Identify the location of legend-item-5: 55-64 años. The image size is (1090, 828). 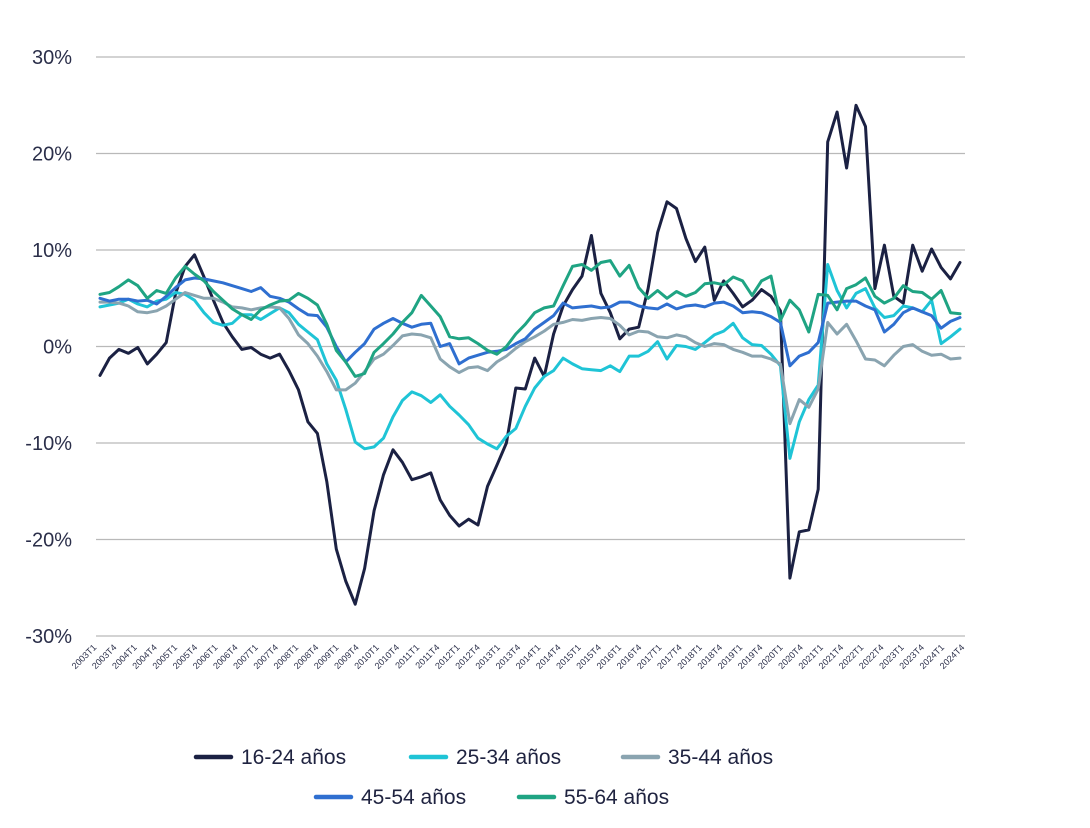
(592, 797).